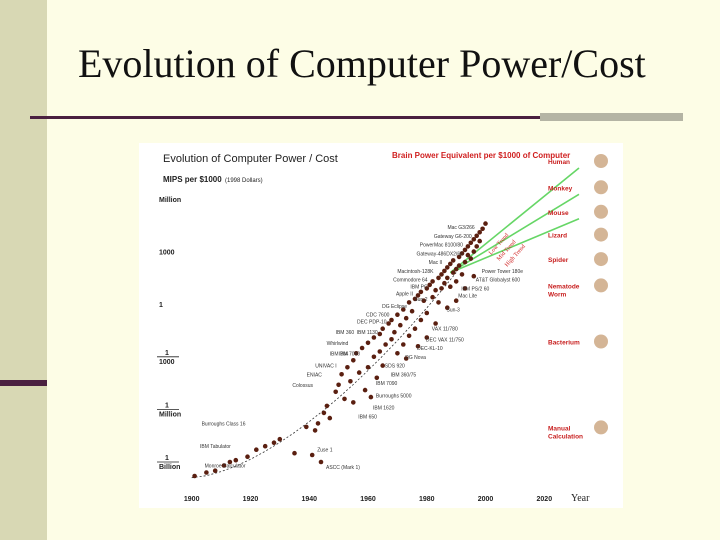 The image size is (720, 540). I want to click on sidebar-accent, so click(23, 383).